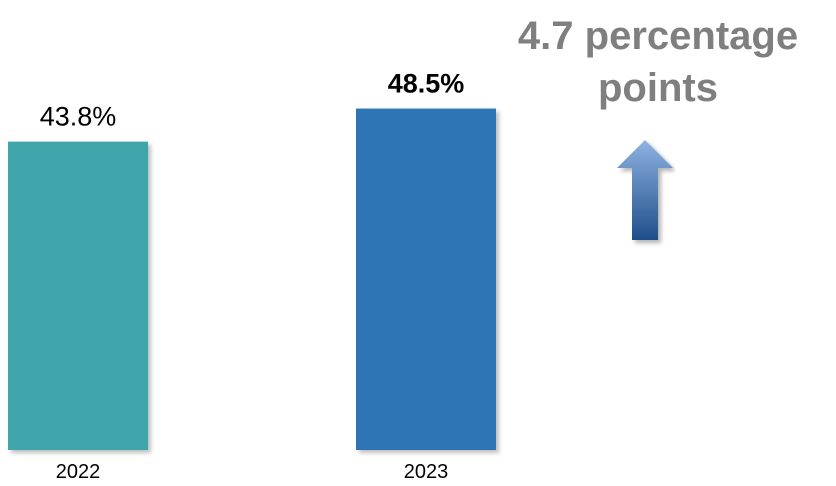 The width and height of the screenshot is (836, 486). Describe the element at coordinates (645, 193) in the screenshot. I see `up-arrow-icon` at that location.